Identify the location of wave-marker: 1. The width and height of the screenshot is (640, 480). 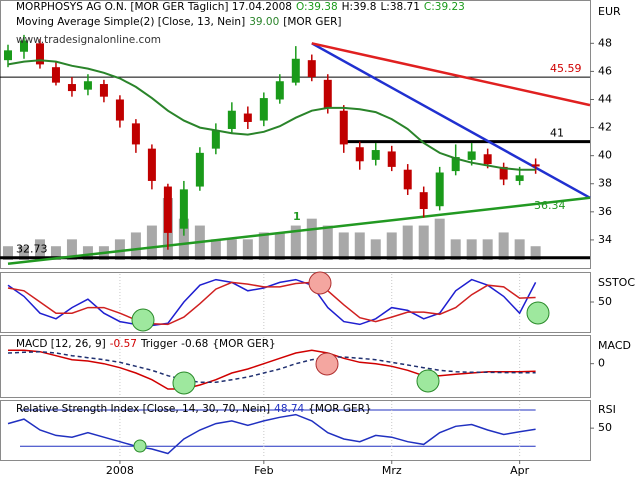
(297, 216).